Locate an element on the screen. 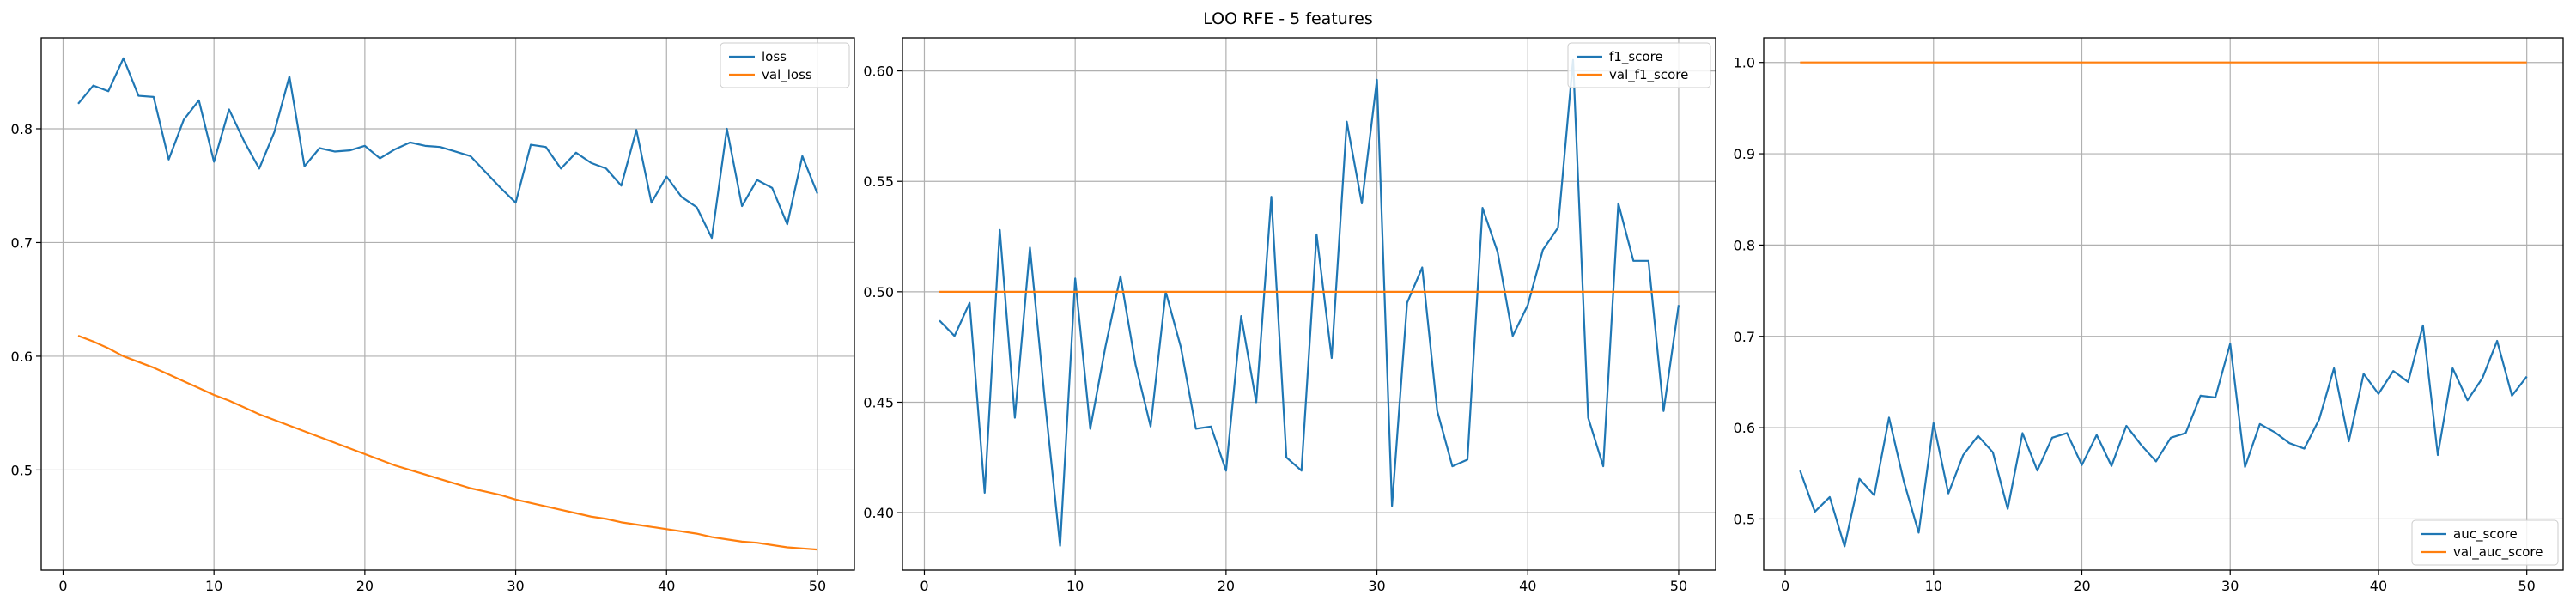 Image resolution: width=2576 pixels, height=601 pixels. y-tick-label: 0.60 is located at coordinates (878, 72).